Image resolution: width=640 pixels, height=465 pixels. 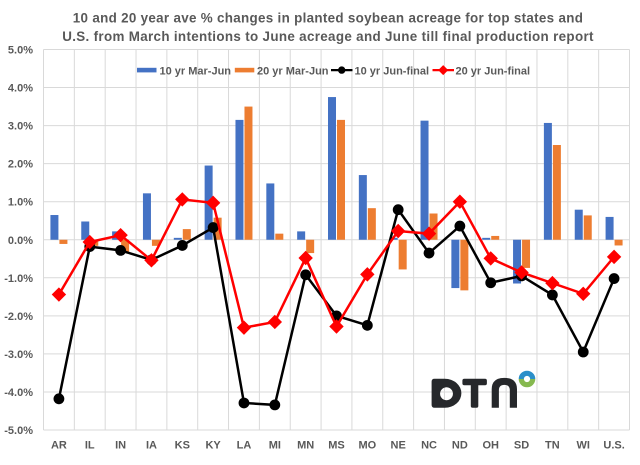 I want to click on svg-text: 10 yr Mar-Jun, so click(x=196, y=71).